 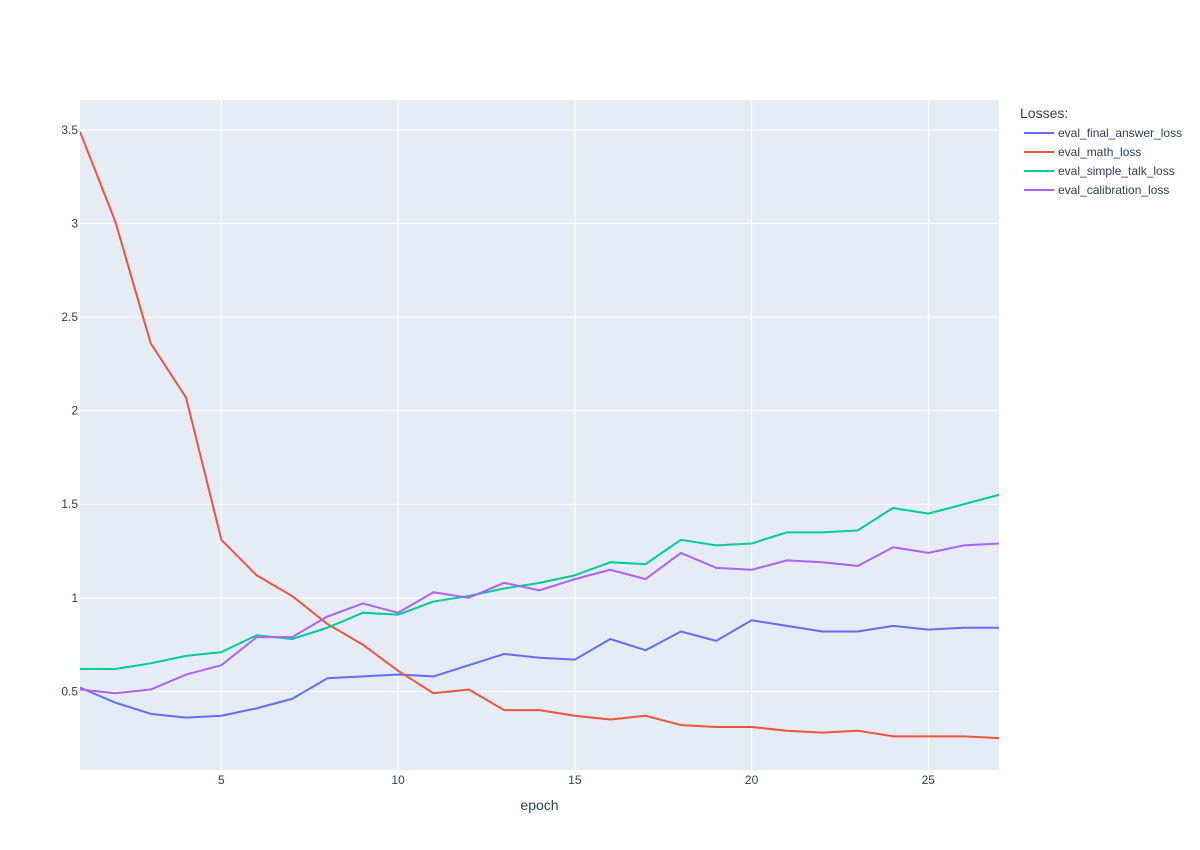 I want to click on y-tick-label: 1.5, so click(x=69, y=504).